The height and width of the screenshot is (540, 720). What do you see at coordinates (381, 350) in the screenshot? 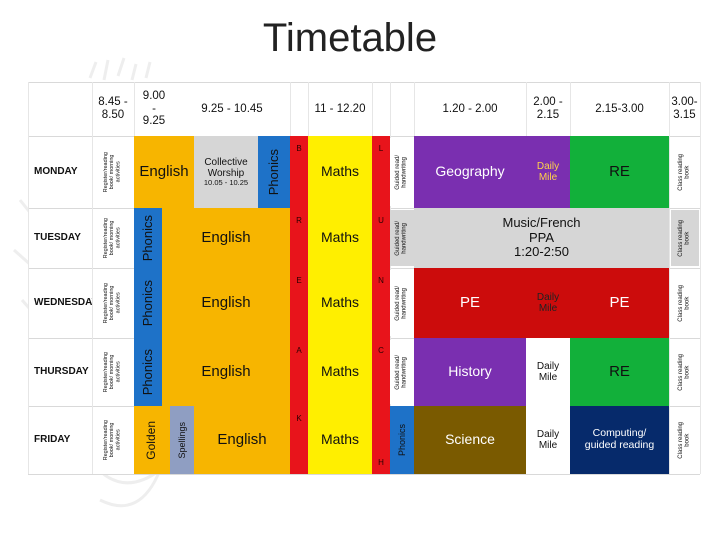
I see `lunch-letter-label: C` at bounding box center [381, 350].